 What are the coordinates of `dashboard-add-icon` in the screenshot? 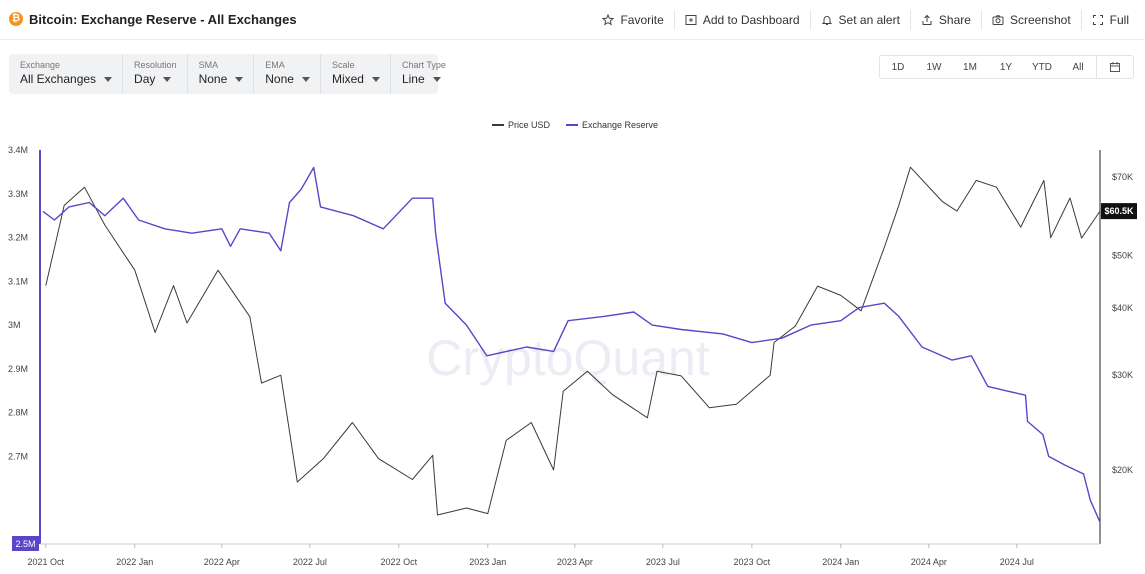 It's located at (691, 20).